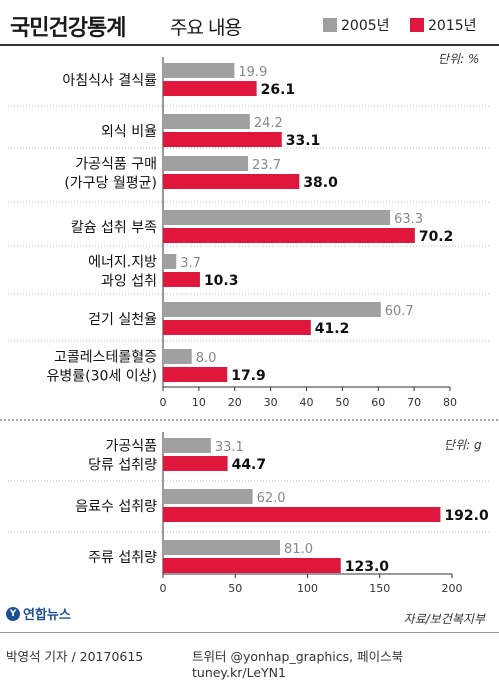 Image resolution: width=499 pixels, height=680 pixels. Describe the element at coordinates (459, 59) in the screenshot. I see `unit-label-percent: 단위: %` at that location.